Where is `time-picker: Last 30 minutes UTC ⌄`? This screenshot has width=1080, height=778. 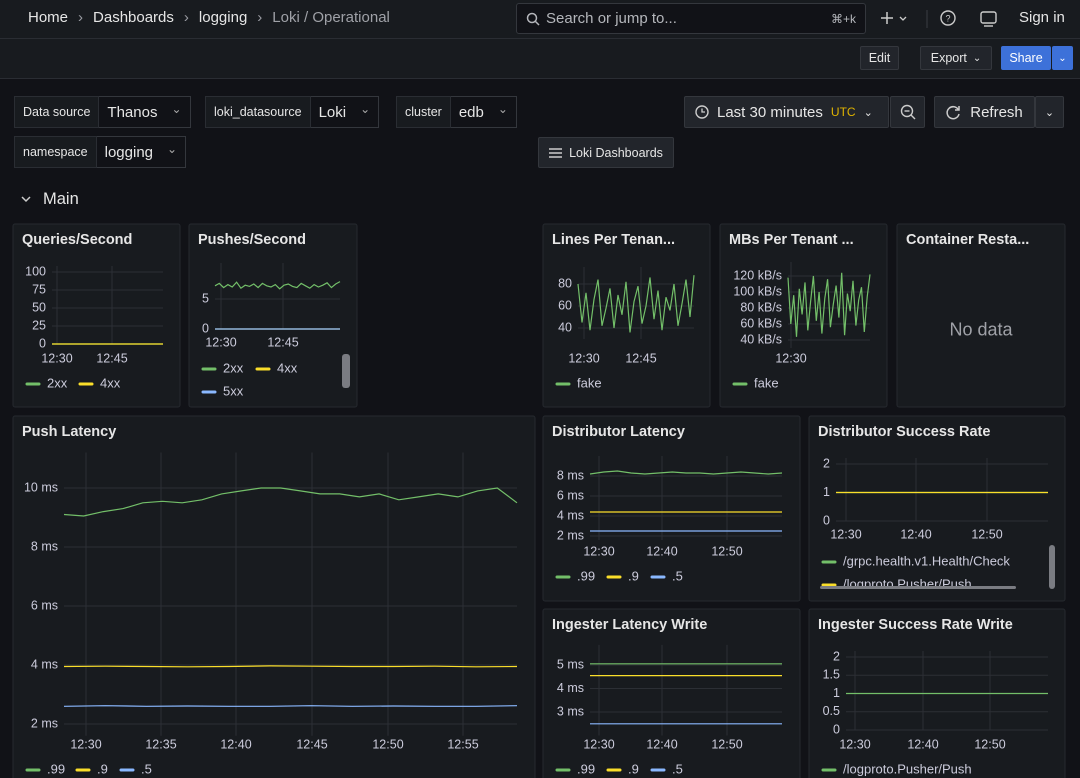 time-picker: Last 30 minutes UTC ⌄ is located at coordinates (786, 112).